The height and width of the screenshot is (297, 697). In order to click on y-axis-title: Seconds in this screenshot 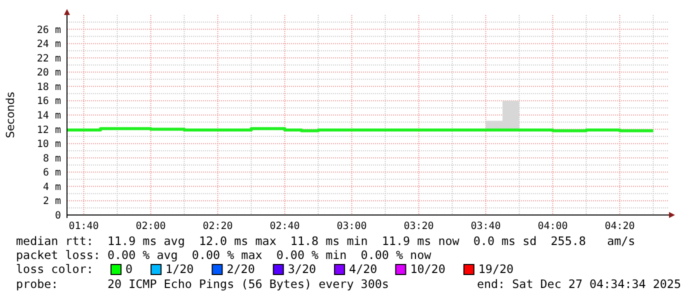, I will do `click(10, 115)`.